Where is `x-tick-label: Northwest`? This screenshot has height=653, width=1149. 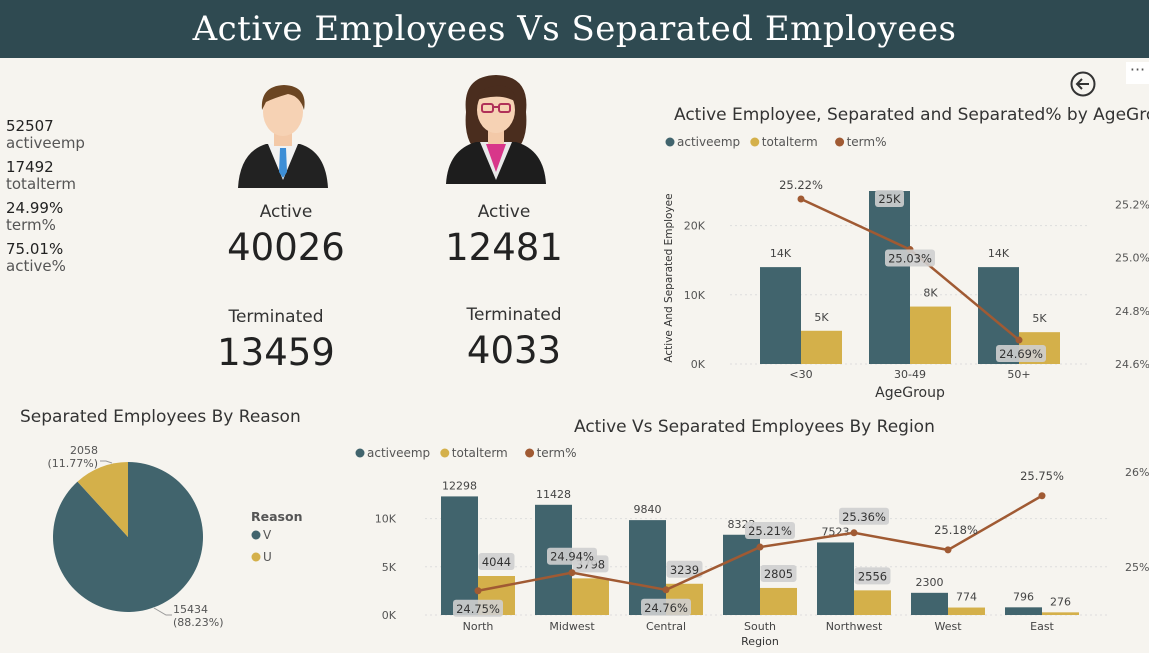 x-tick-label: Northwest is located at coordinates (854, 626).